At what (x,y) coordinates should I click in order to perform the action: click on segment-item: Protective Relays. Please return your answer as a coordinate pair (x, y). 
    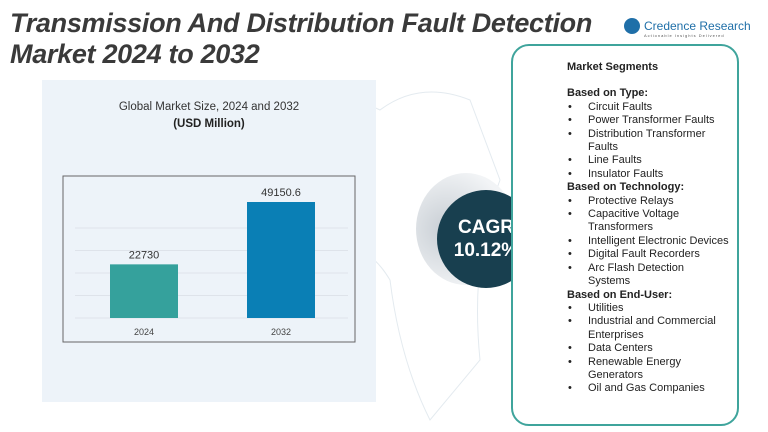
    Looking at the image, I should click on (625, 202).